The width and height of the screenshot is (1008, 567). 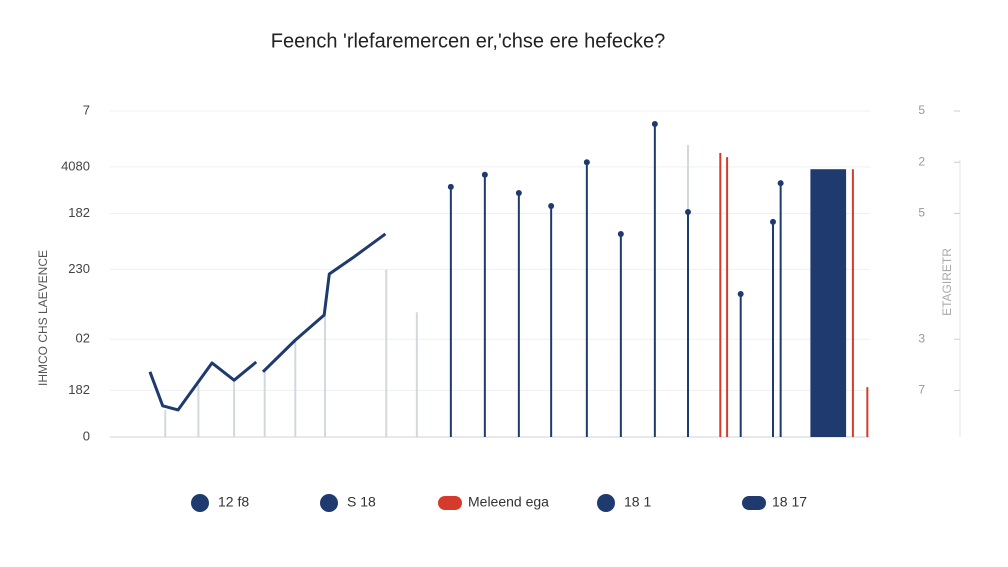 I want to click on line-series, so click(x=267, y=322).